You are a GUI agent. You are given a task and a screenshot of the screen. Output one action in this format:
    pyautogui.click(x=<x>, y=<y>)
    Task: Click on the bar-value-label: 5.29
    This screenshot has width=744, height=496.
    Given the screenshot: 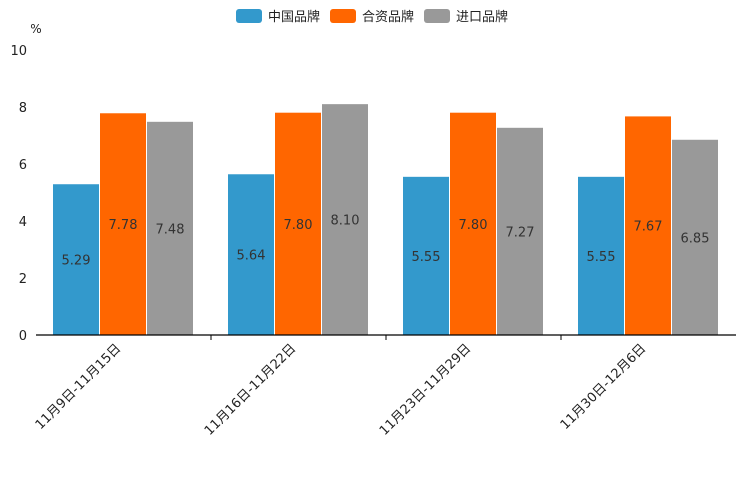 What is the action you would take?
    pyautogui.click(x=76, y=261)
    